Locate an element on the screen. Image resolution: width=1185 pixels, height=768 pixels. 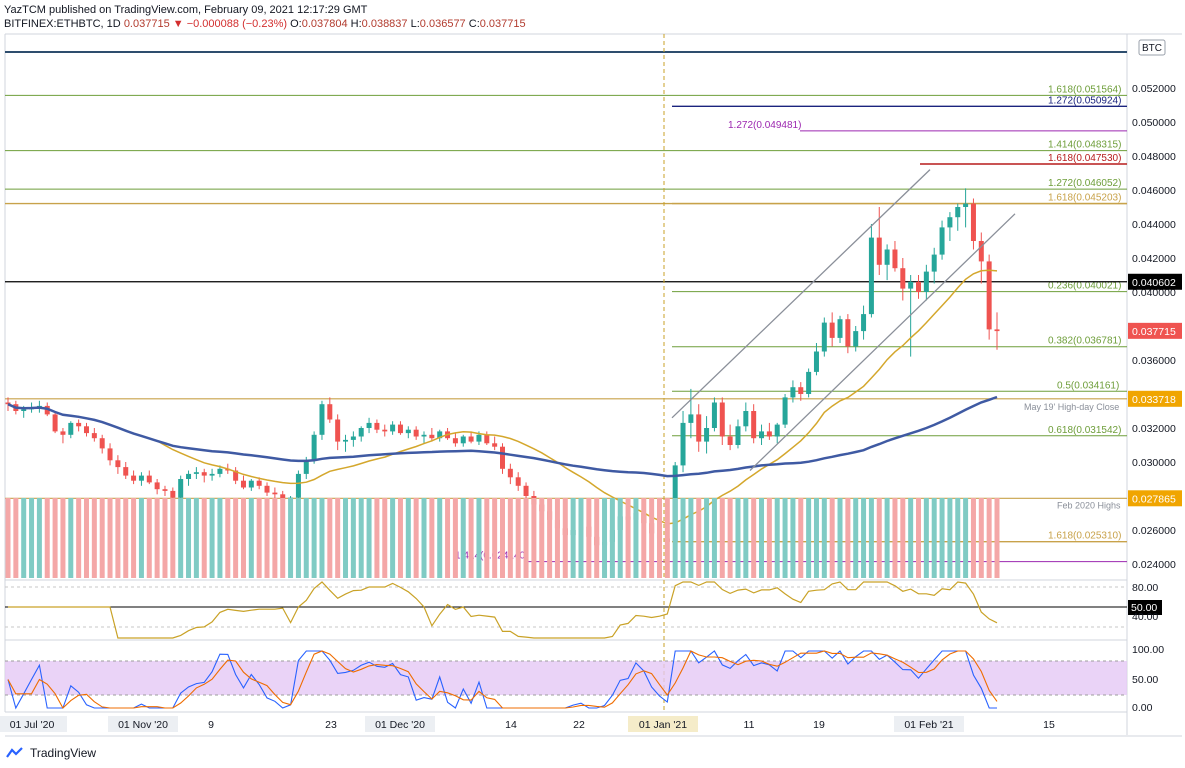
time-axis-label: 01 Nov '20 is located at coordinates (143, 725).